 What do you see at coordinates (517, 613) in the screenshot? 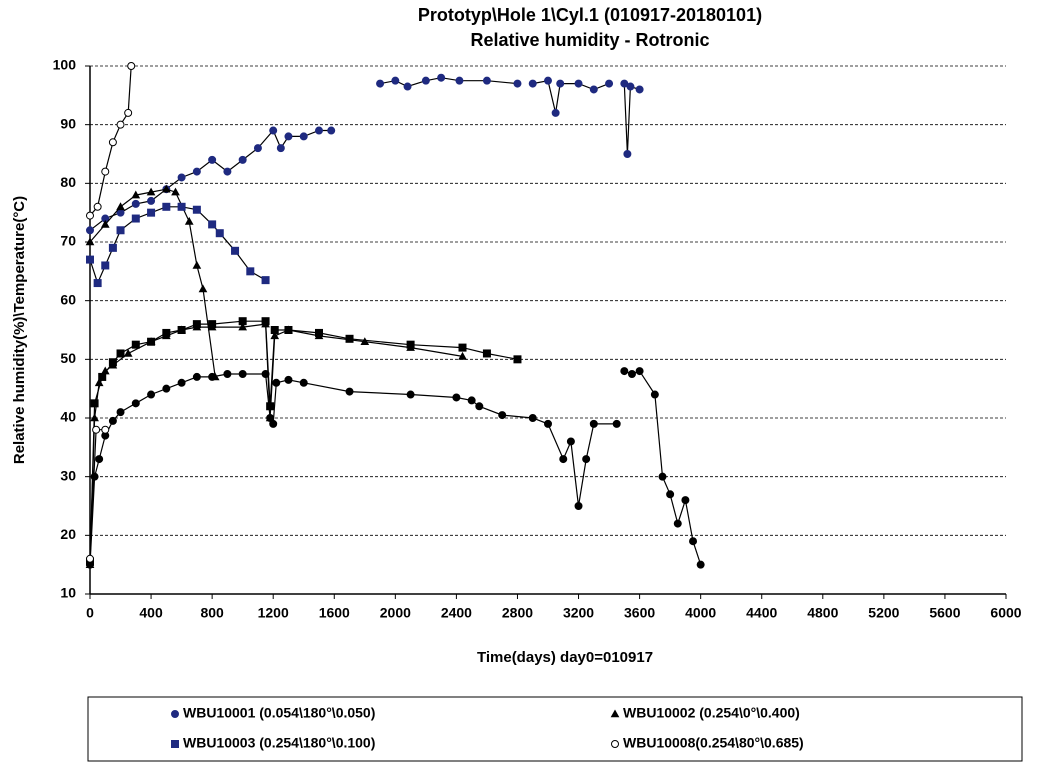
I see `x-tick-label: 2800` at bounding box center [517, 613].